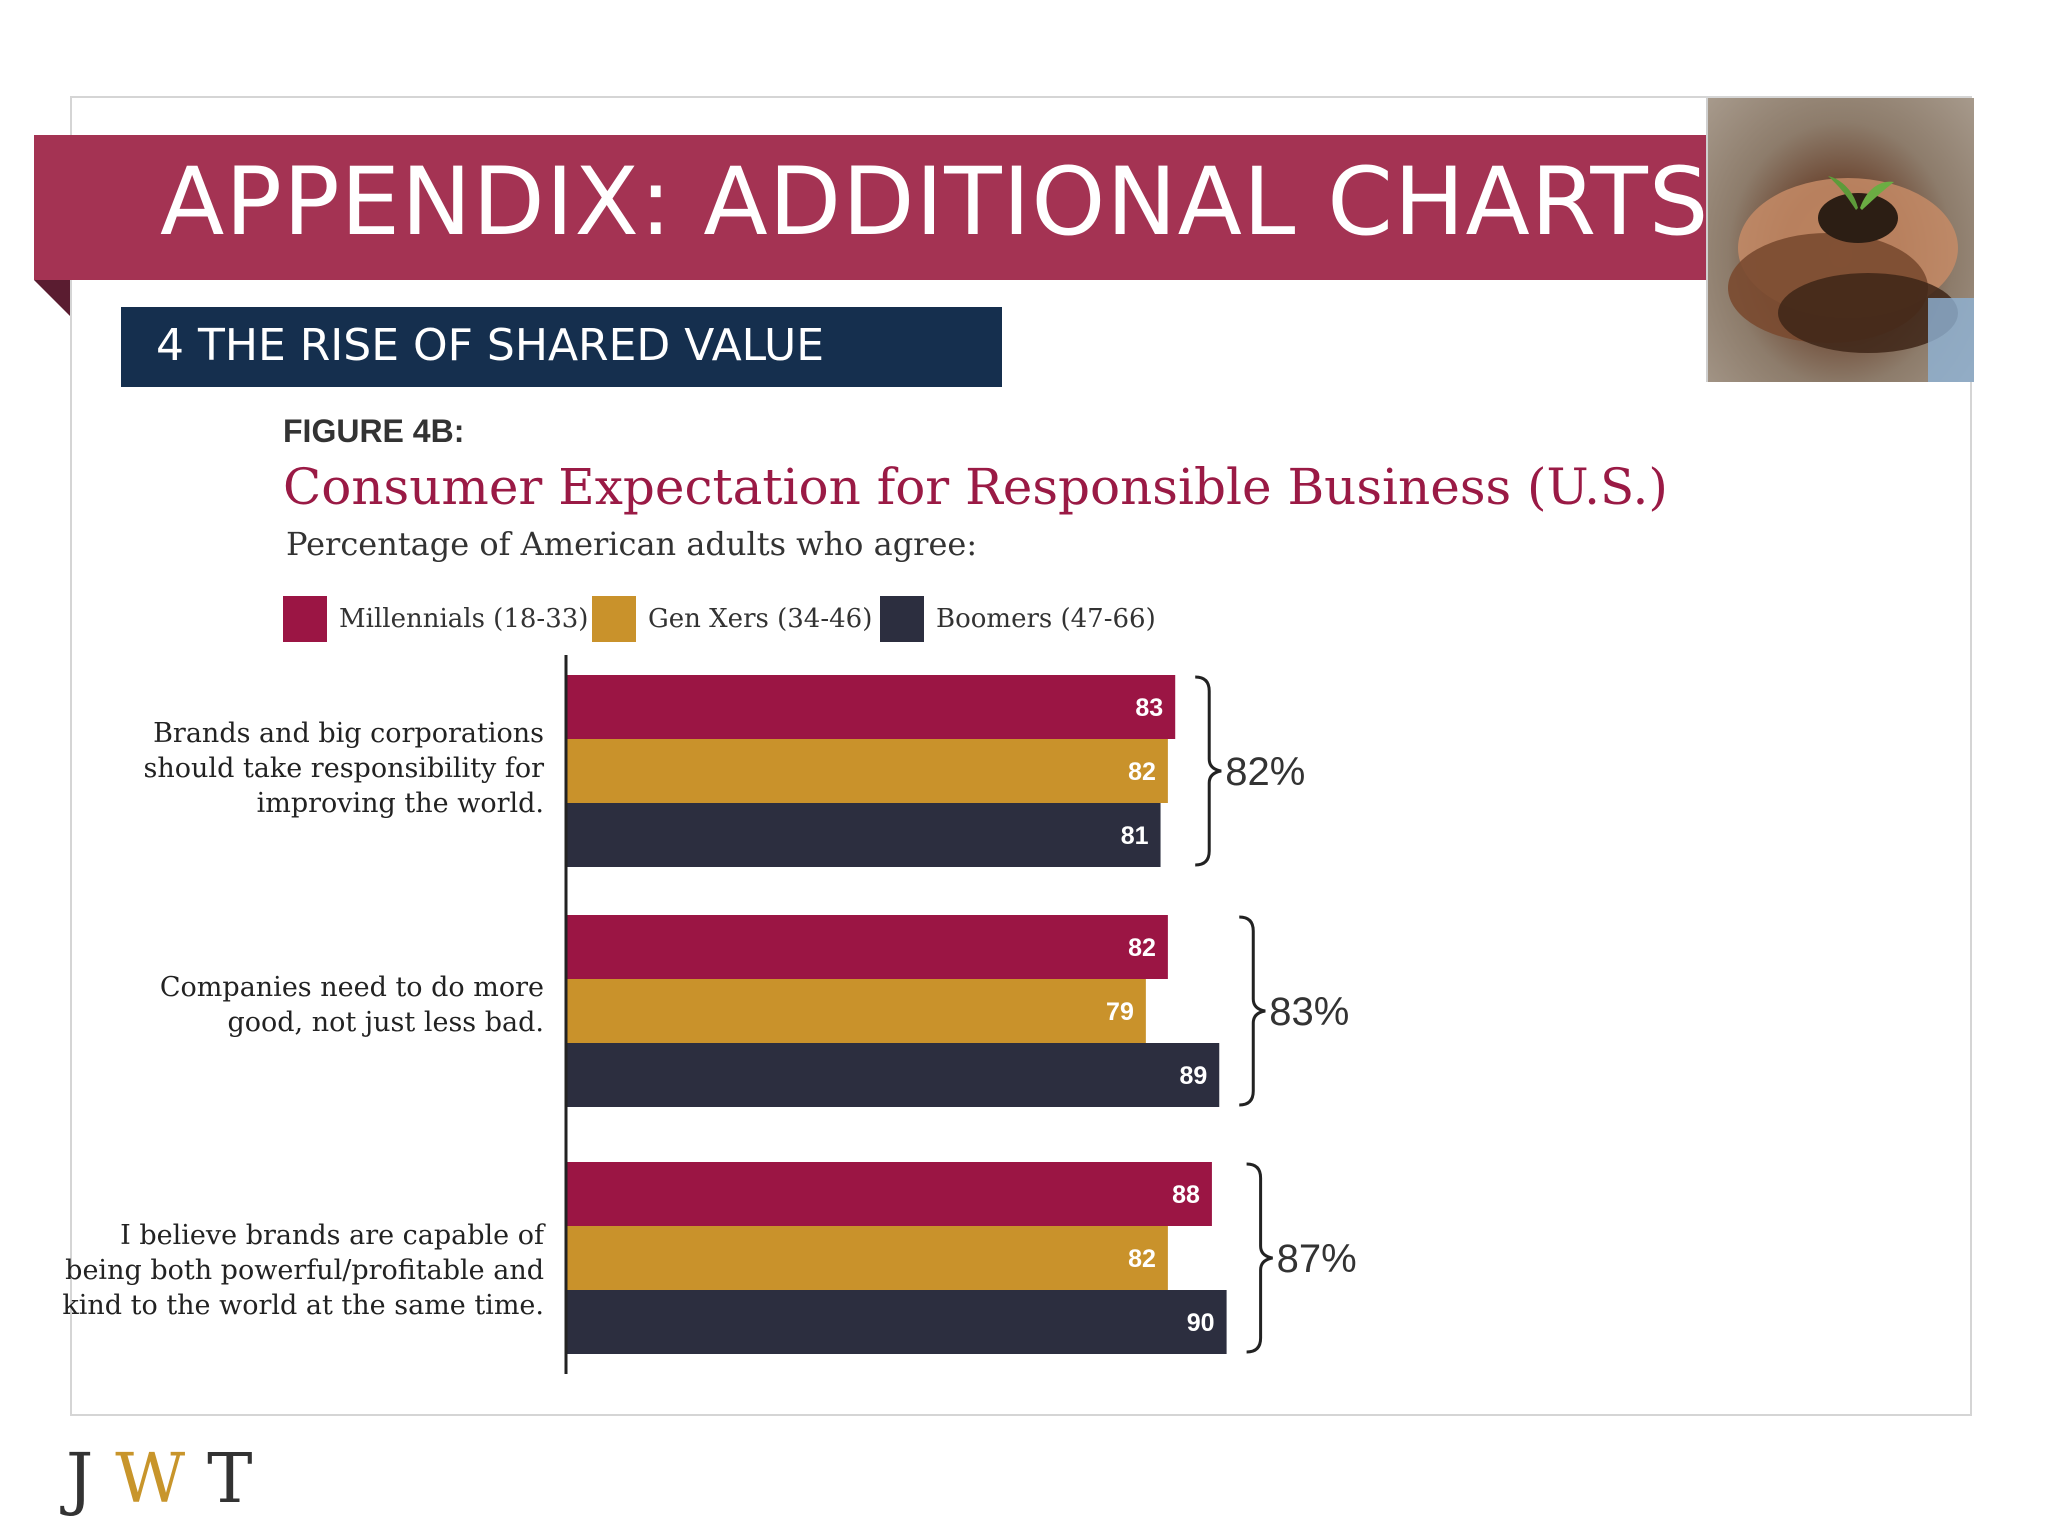 The height and width of the screenshot is (1536, 2048). Describe the element at coordinates (374, 431) in the screenshot. I see `figure-label: FIGURE 4B:` at that location.